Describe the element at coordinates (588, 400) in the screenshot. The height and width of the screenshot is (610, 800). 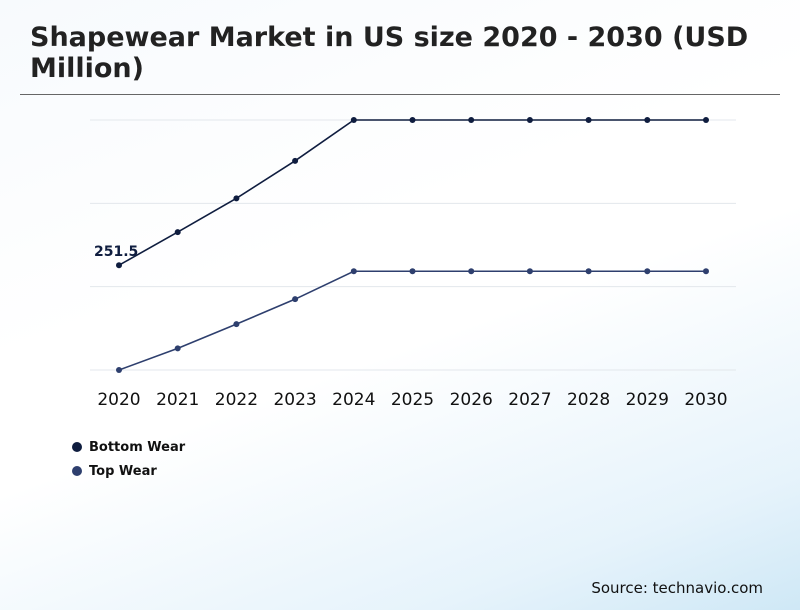
I see `x-tick-label: 2028` at that location.